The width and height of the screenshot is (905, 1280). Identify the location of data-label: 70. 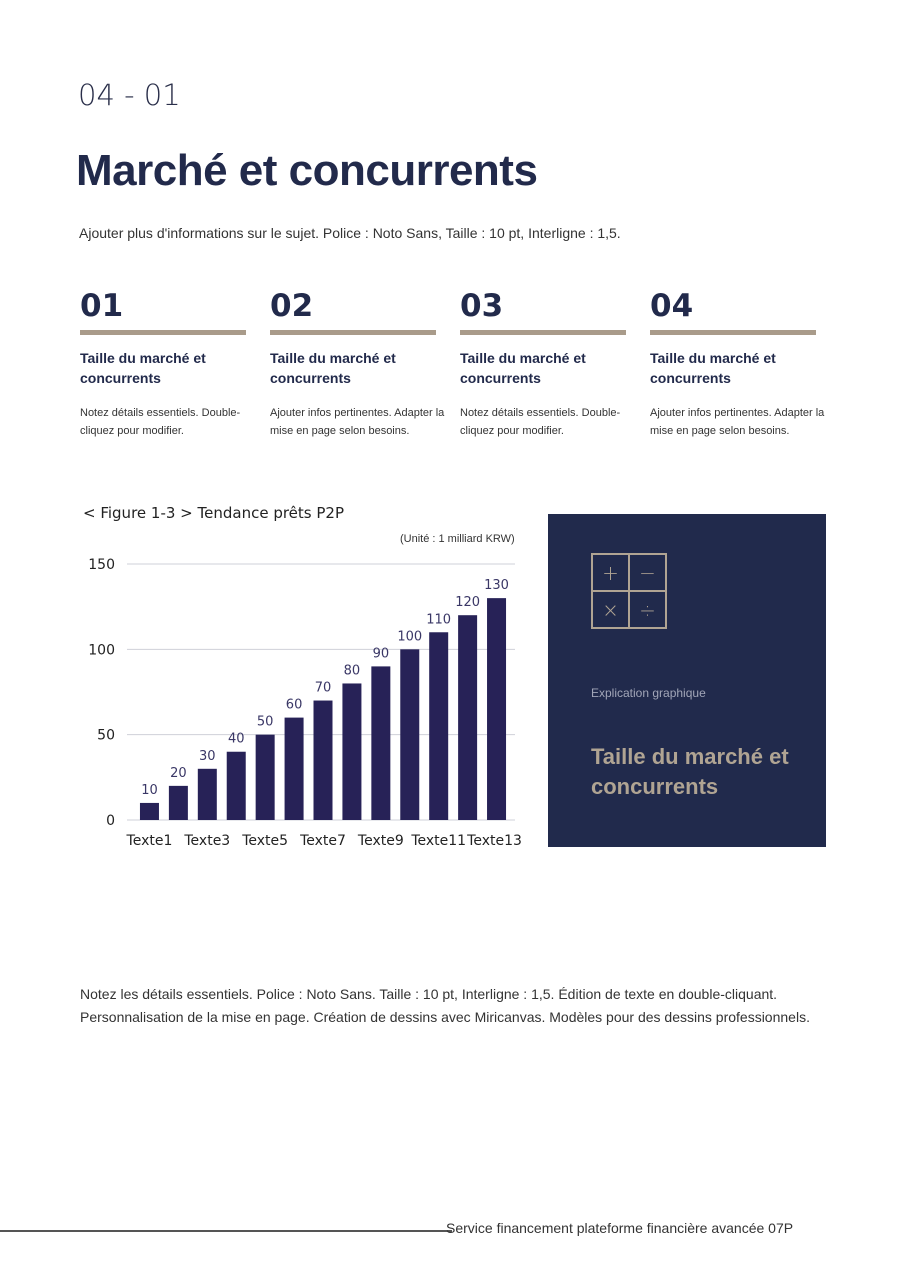
(323, 688).